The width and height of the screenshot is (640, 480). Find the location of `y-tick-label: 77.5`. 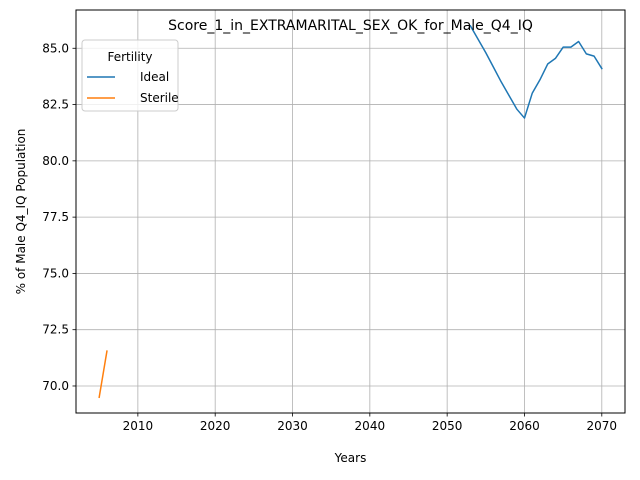

y-tick-label: 77.5 is located at coordinates (55, 217).